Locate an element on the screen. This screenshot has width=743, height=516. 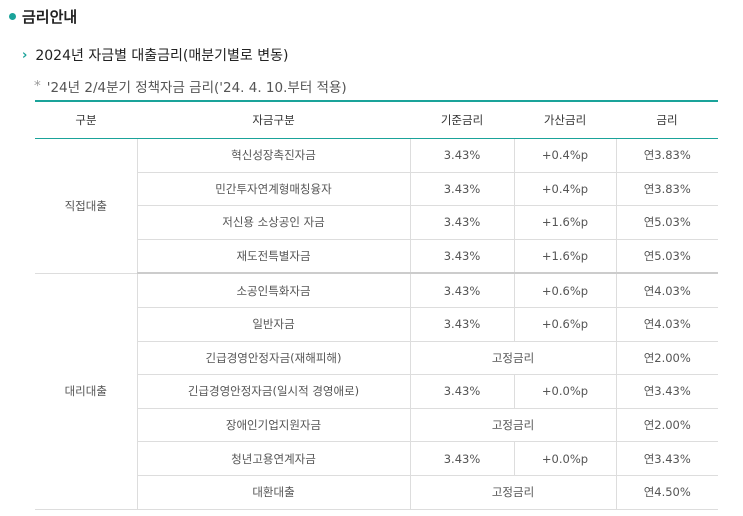
table-row: 저신용 소상공인 자금 3.43% +1.6%p 연5.03% is located at coordinates (376, 222).